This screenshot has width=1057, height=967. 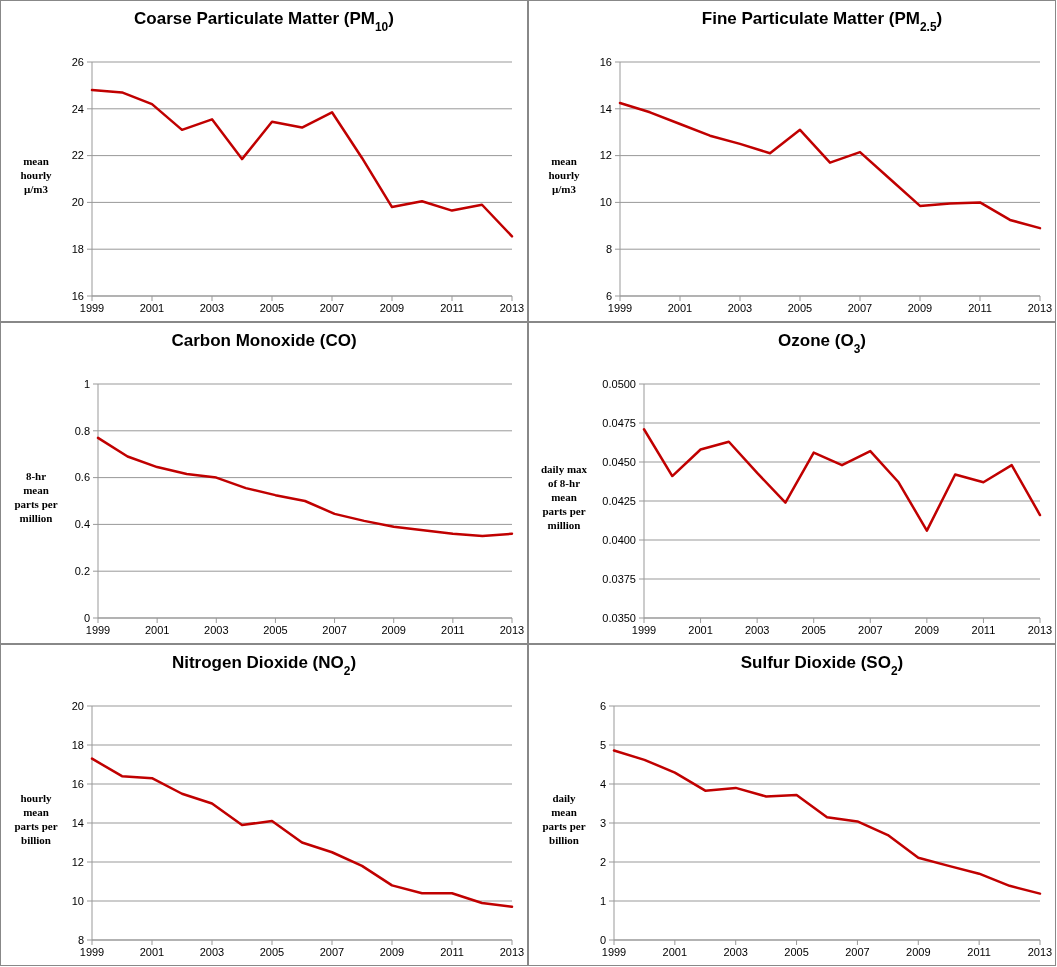 I want to click on chart-title: Fine Particulate Matter (PM$_{2.5}$), so click(x=822, y=21).